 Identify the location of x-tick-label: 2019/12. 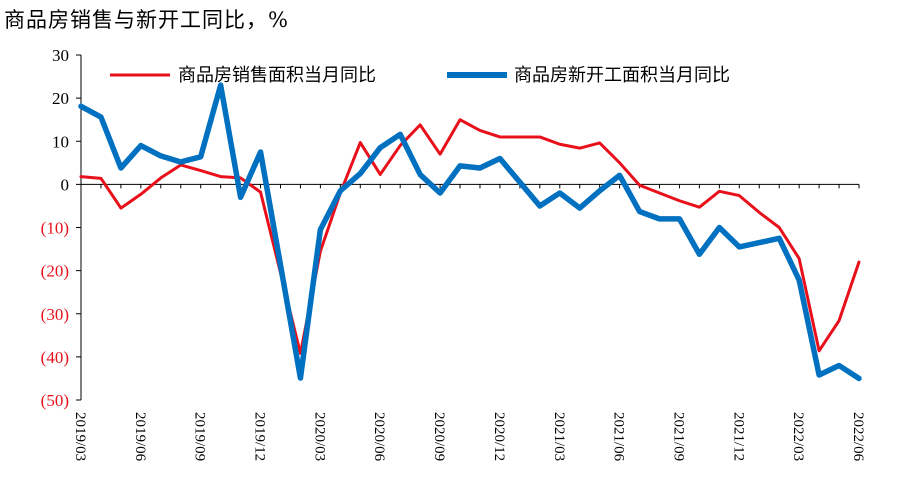
(260, 436).